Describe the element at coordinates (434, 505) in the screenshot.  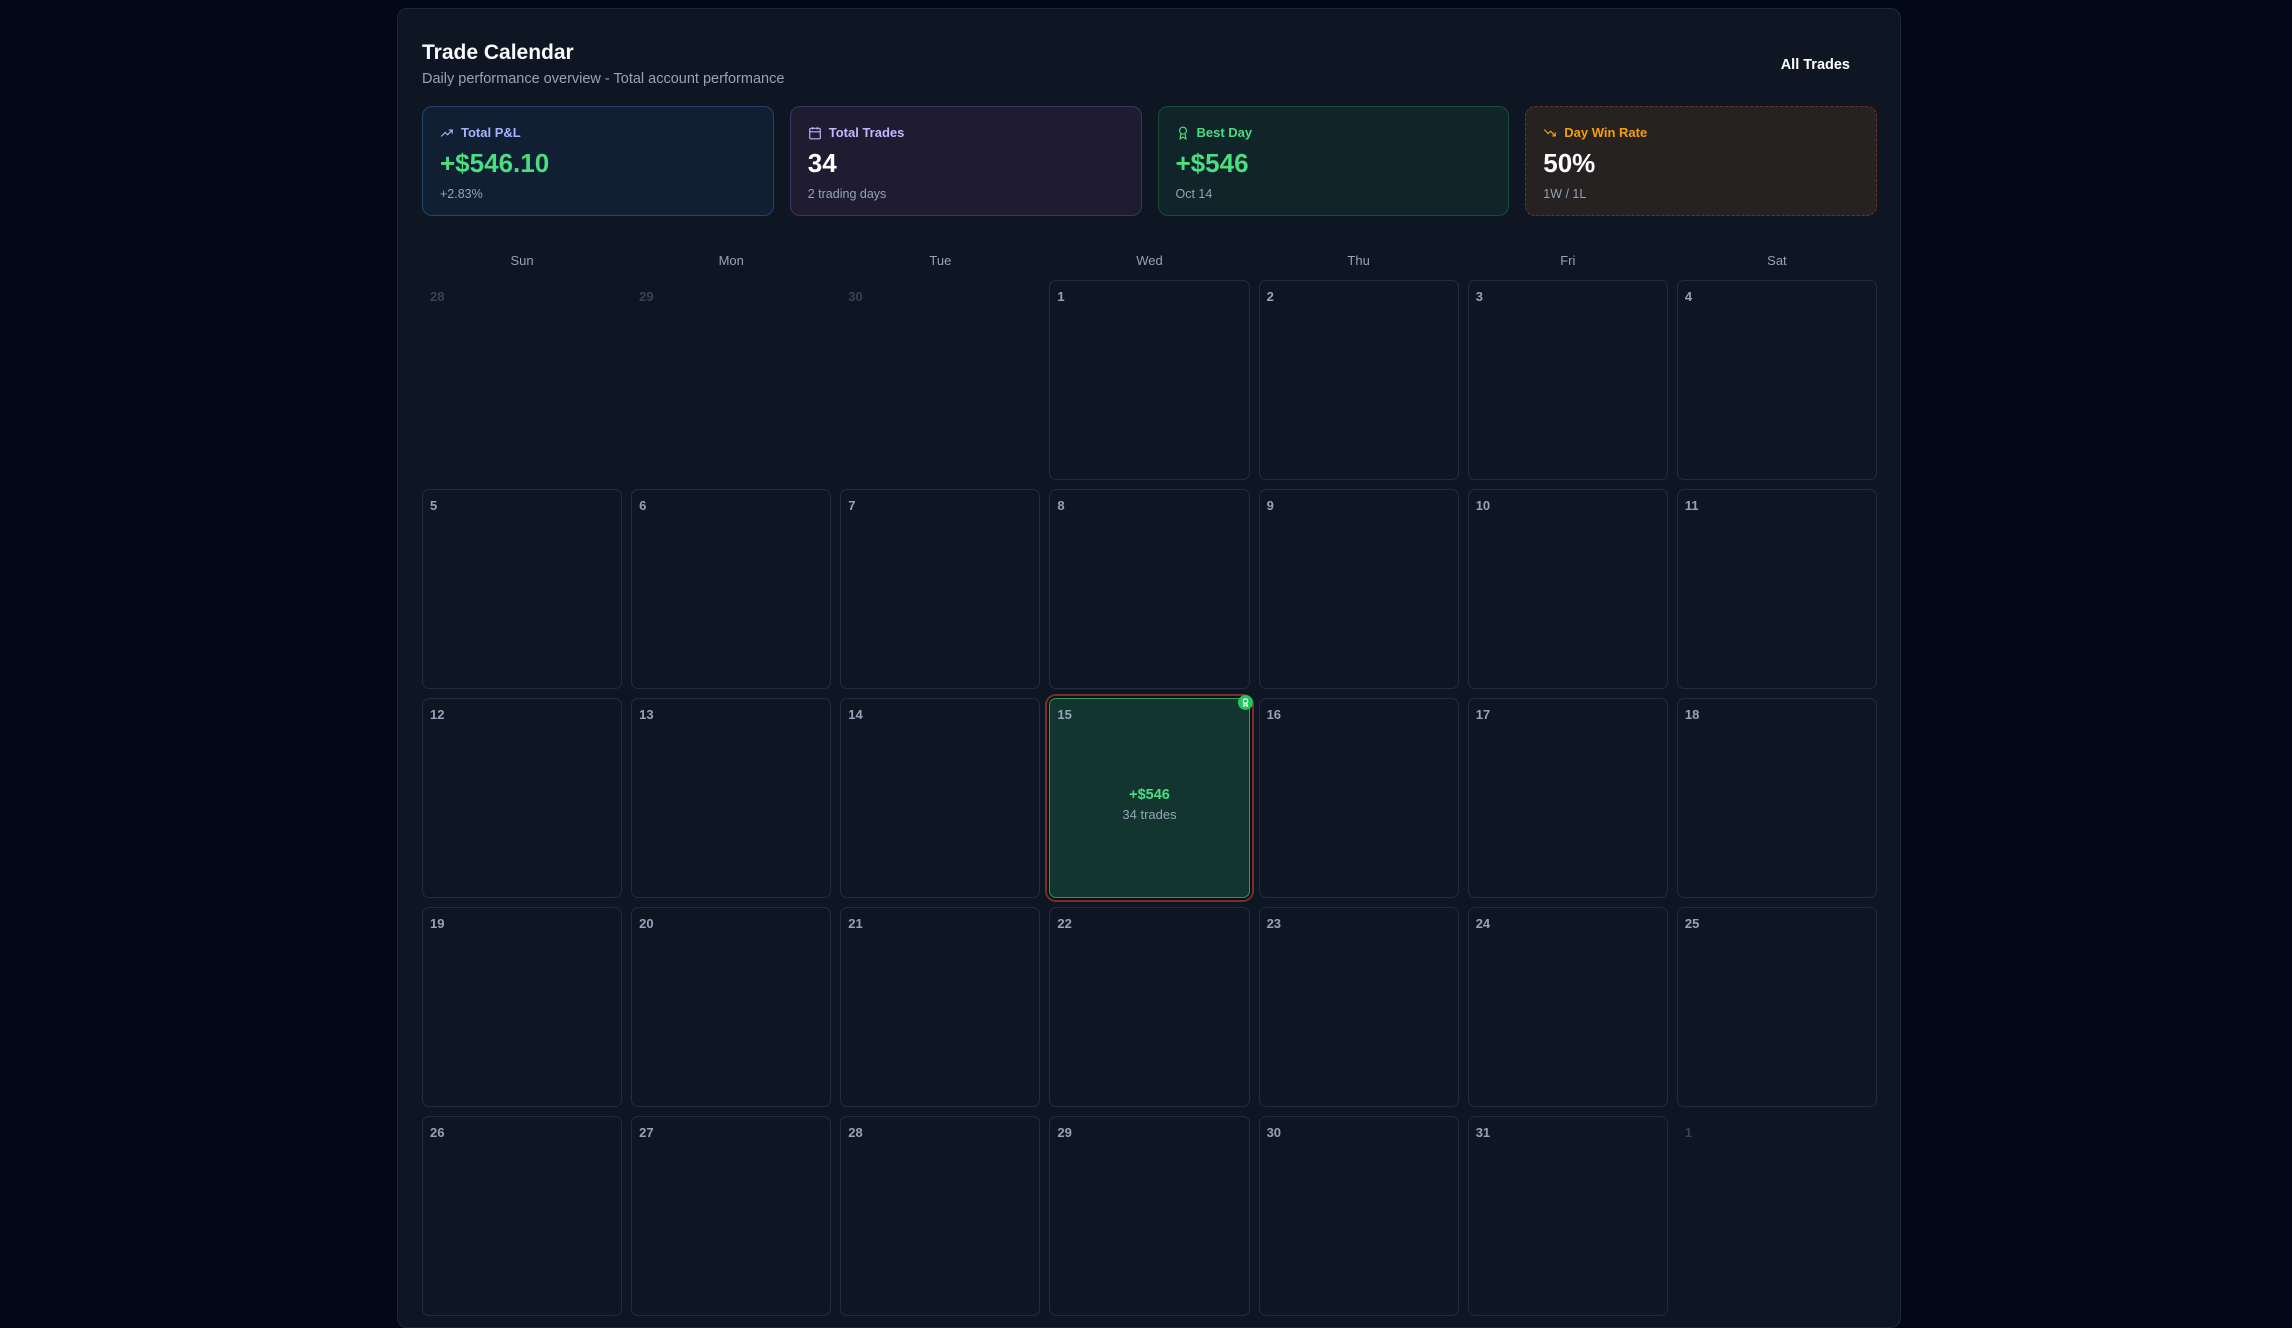
I see `day-number: 5` at that location.